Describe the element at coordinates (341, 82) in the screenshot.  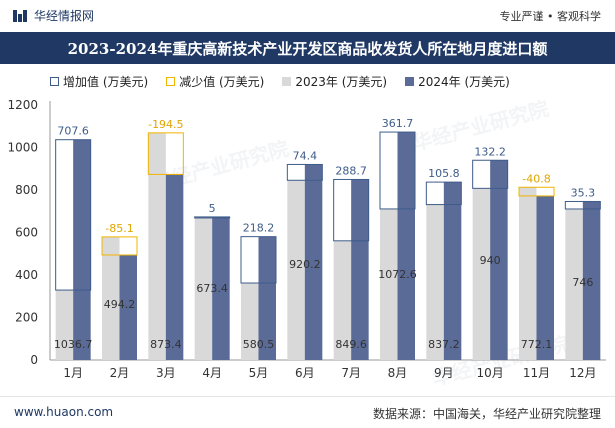
I see `legend-2023-label: 2023年 (万美元)` at that location.